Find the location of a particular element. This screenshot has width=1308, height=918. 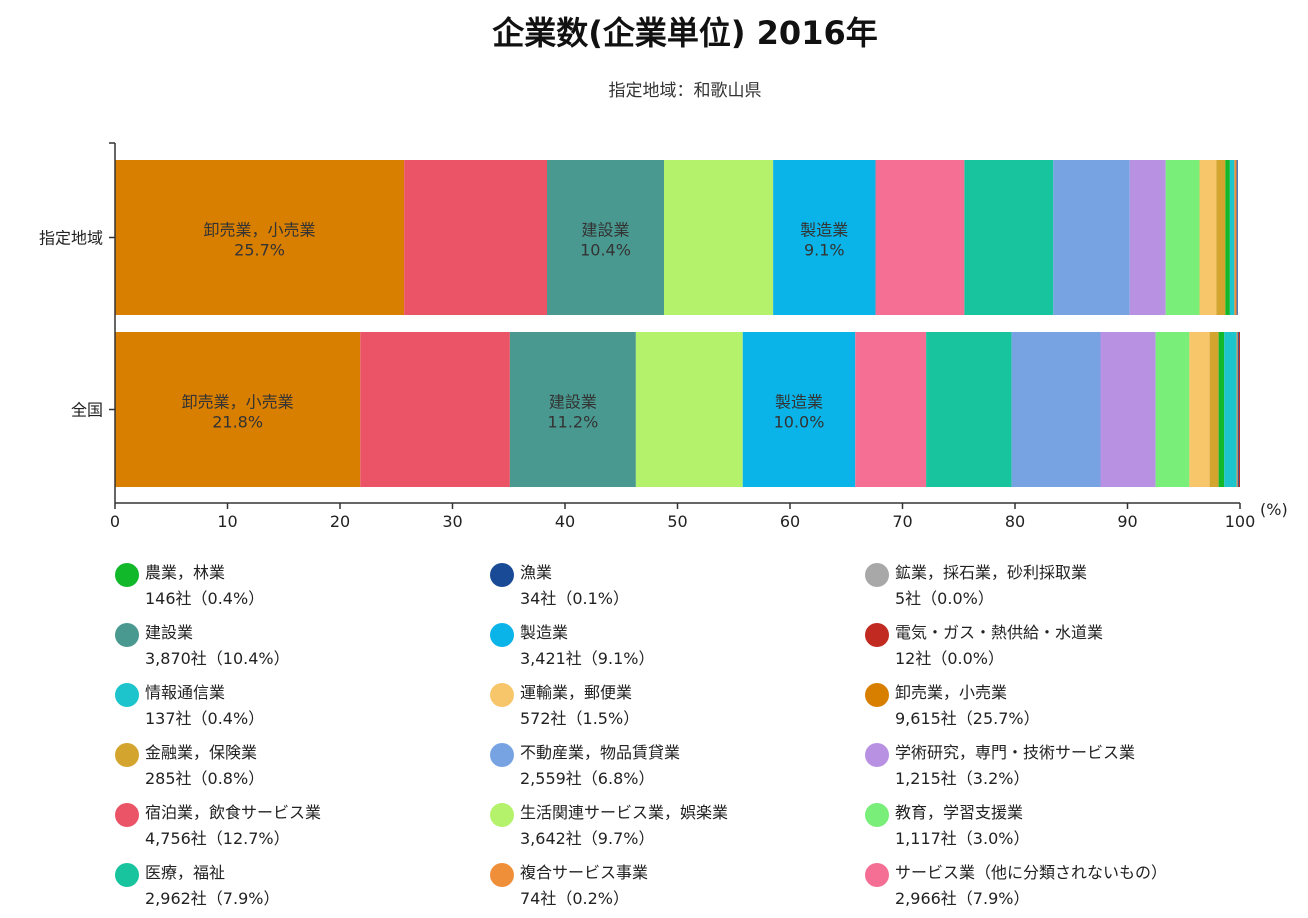

legend-item: 運輸業，郵便業 572社（1.5%） is located at coordinates (677, 706).